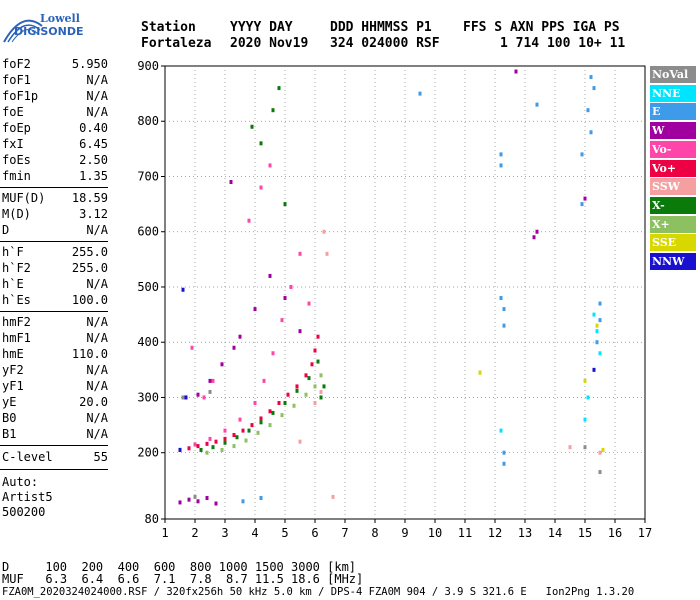 Image resolution: width=700 pixels, height=600 pixels. I want to click on param-row: B0 N/A, so click(55, 419).